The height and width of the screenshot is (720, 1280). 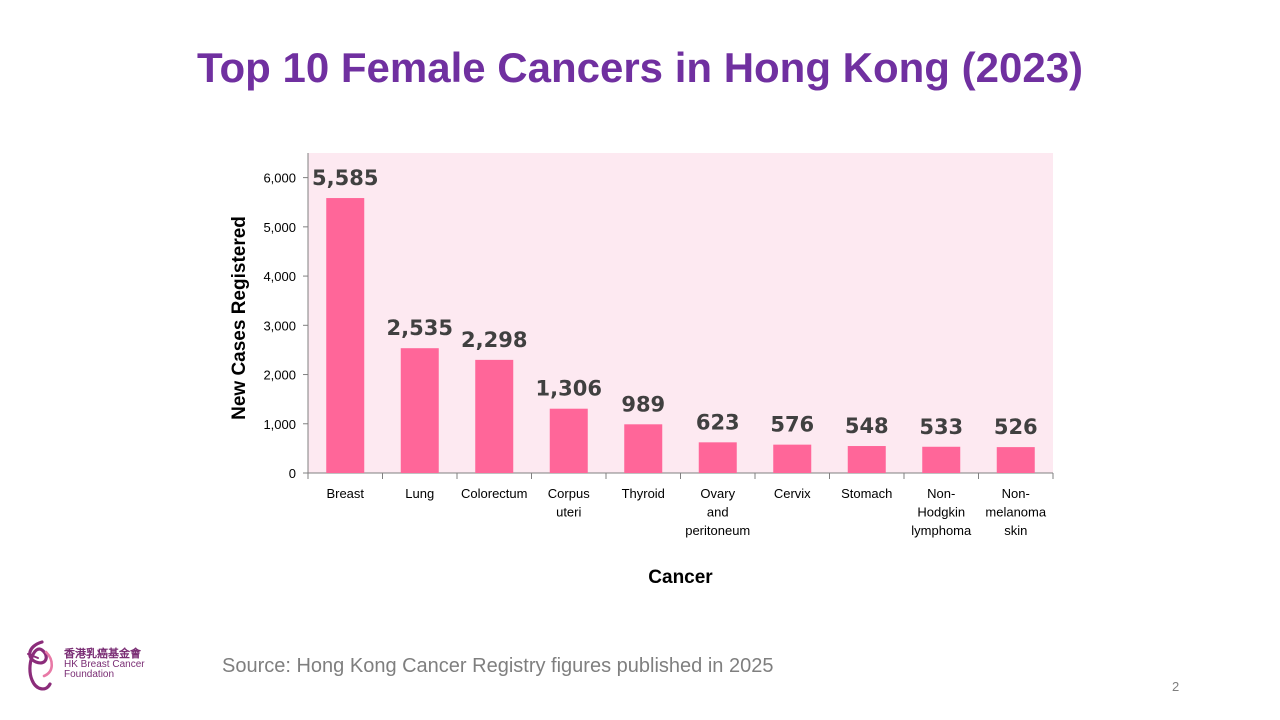 What do you see at coordinates (345, 178) in the screenshot?
I see `bar-value-label: 5,585` at bounding box center [345, 178].